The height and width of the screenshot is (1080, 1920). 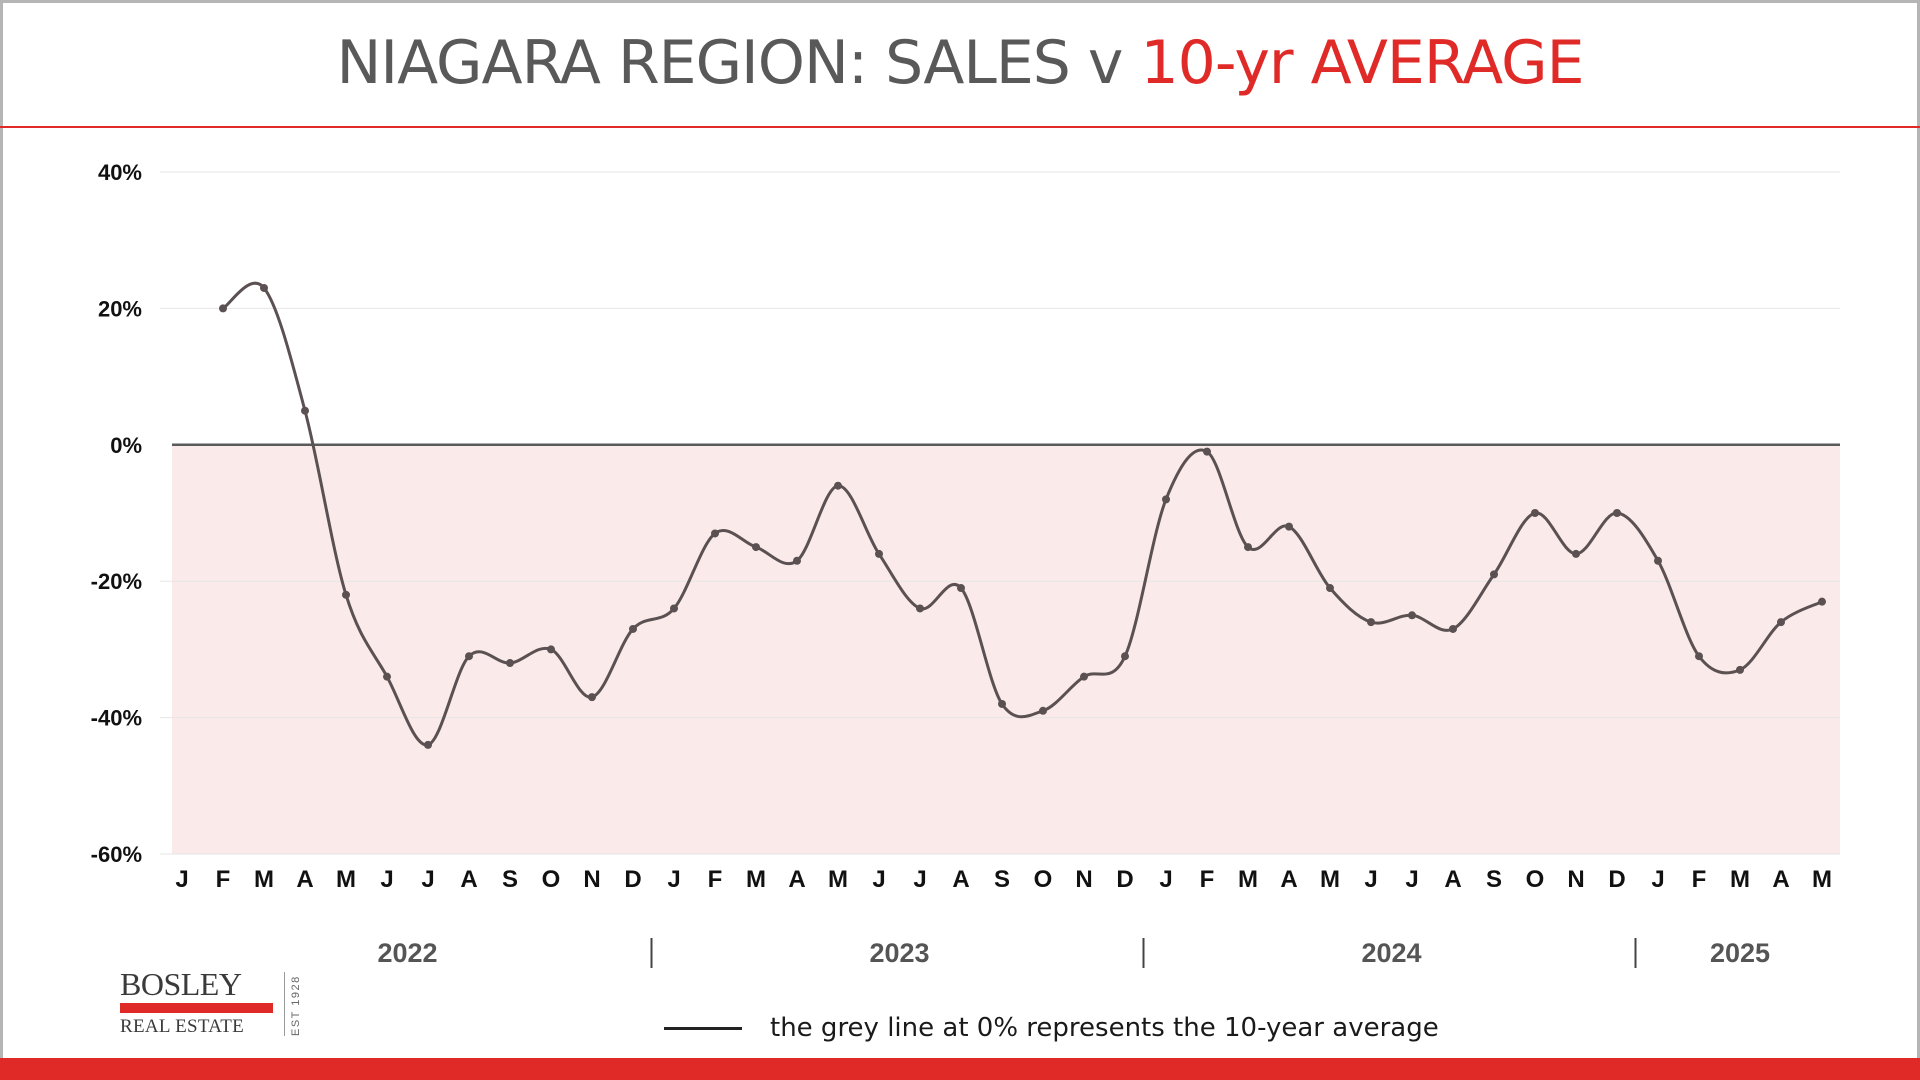 What do you see at coordinates (1740, 953) in the screenshot?
I see `year-label: 2025` at bounding box center [1740, 953].